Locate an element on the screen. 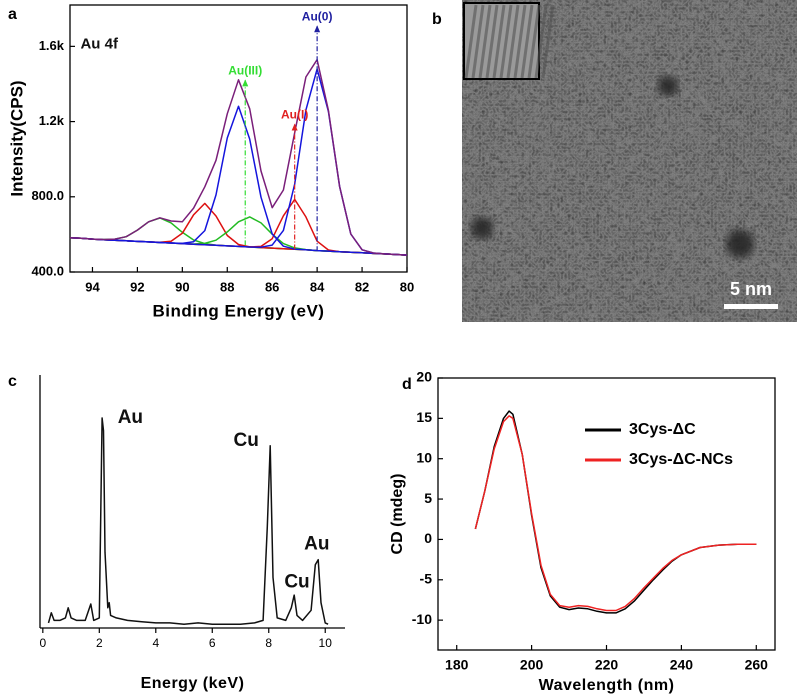 The height and width of the screenshot is (696, 797). y-tick-label: 20 is located at coordinates (424, 377).